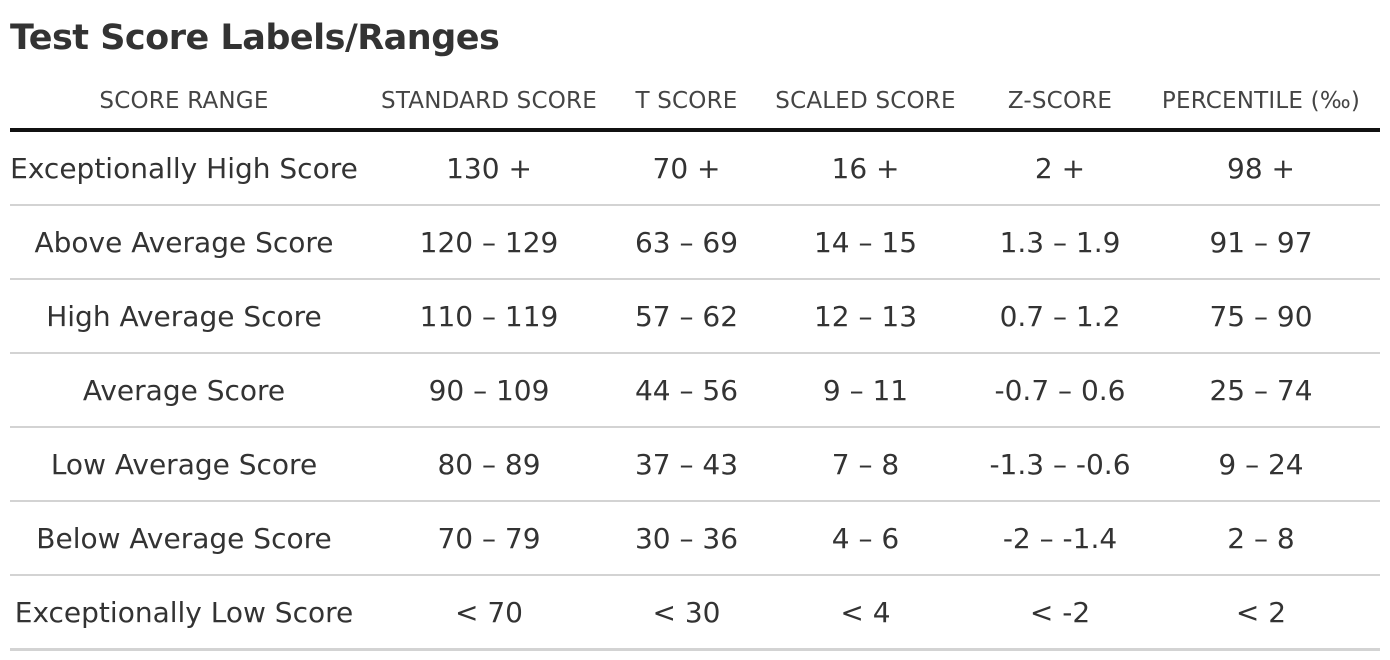  I want to click on table-cell: < 4, so click(865, 613).